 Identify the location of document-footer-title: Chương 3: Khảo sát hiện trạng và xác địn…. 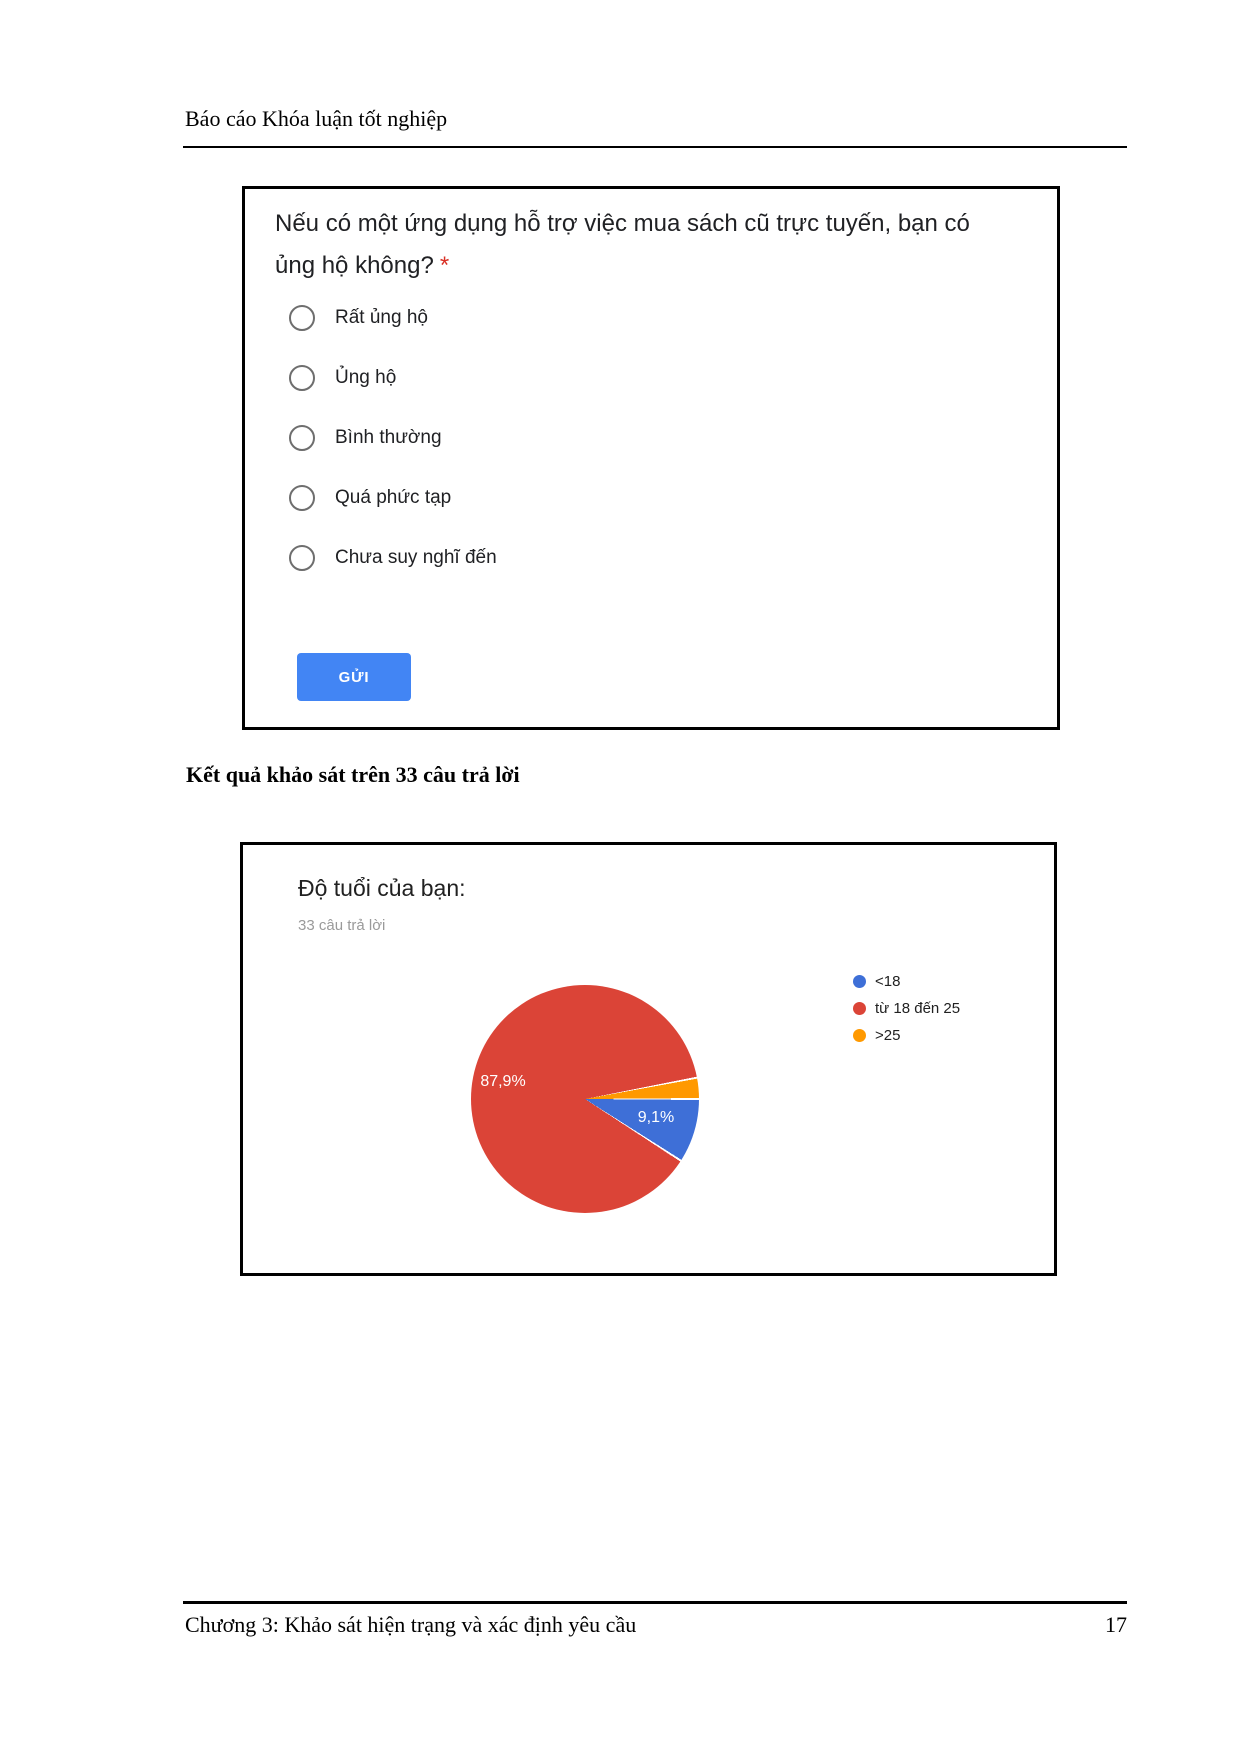
(411, 1624).